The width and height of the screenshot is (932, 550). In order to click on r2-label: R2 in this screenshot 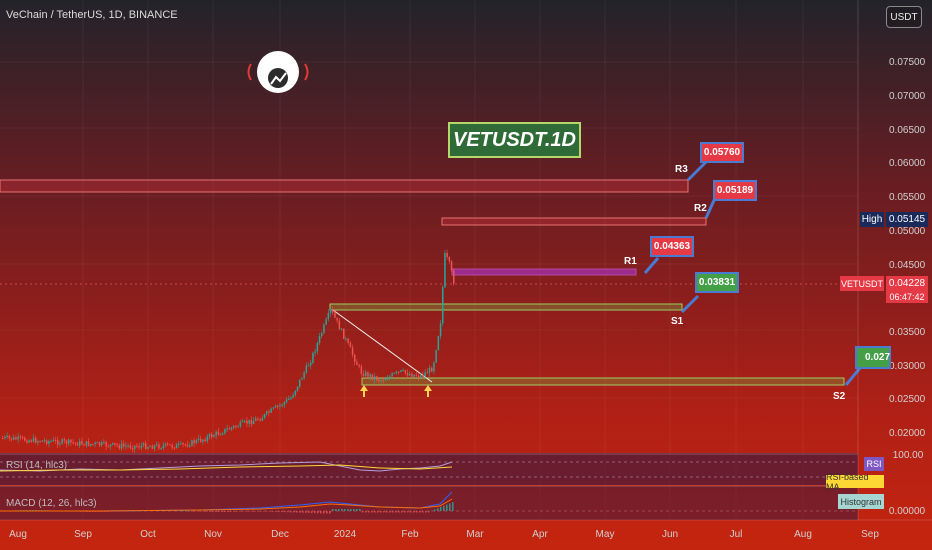, I will do `click(700, 208)`.